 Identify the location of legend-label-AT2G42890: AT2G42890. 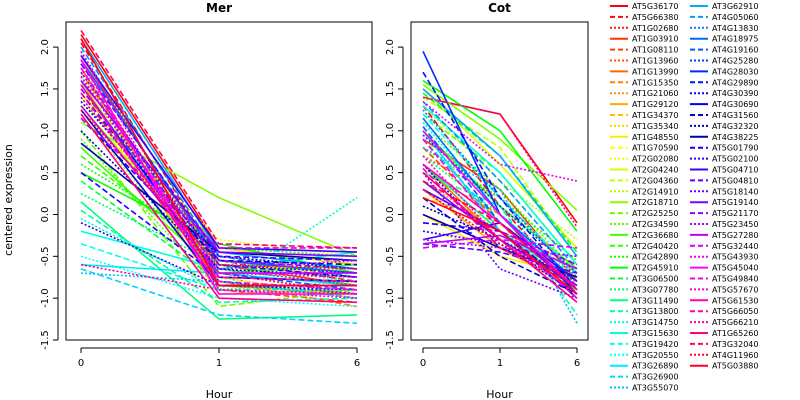
(655, 257).